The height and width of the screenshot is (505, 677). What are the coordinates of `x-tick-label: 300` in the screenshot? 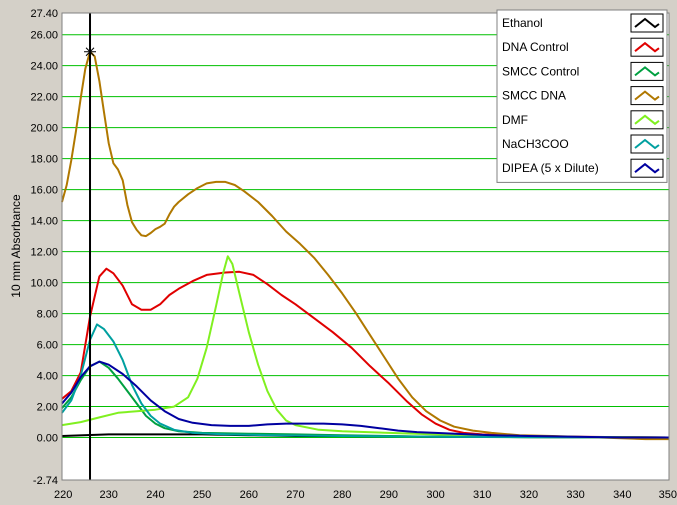 It's located at (435, 495).